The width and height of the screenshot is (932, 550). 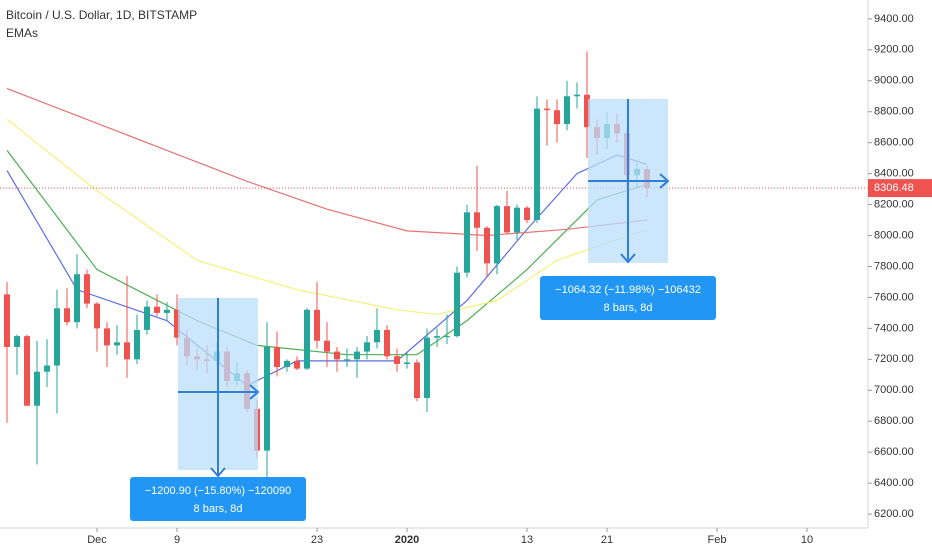 What do you see at coordinates (628, 209) in the screenshot?
I see `measure-tool: −1064.32 (−11.98%) −106432 8 bars, 8d` at bounding box center [628, 209].